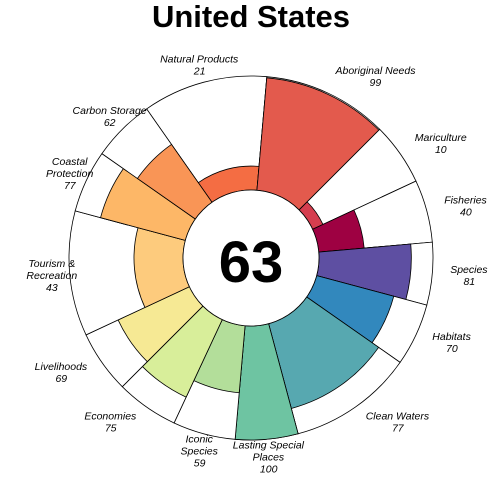  I want to click on petal-label-clean-waters: Clean Waters 77, so click(398, 422).